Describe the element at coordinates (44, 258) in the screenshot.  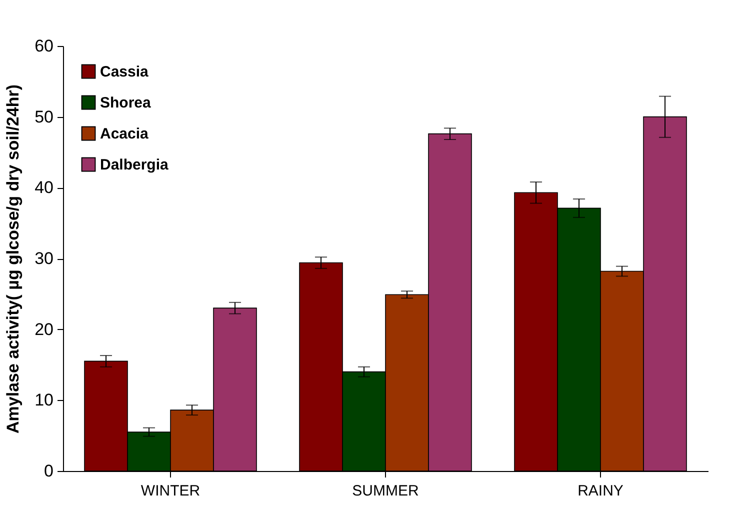
I see `y-tick-label: 30` at that location.